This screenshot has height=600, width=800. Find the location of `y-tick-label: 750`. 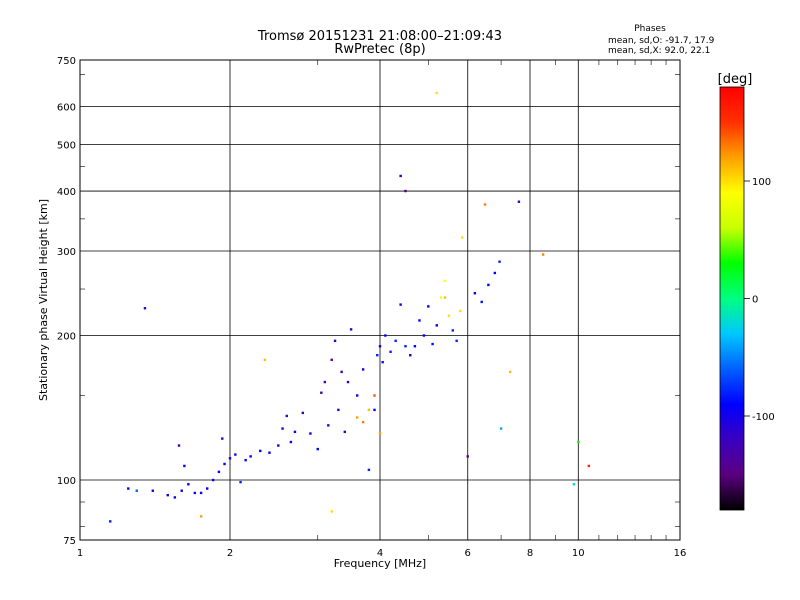

y-tick-label: 750 is located at coordinates (66, 61).